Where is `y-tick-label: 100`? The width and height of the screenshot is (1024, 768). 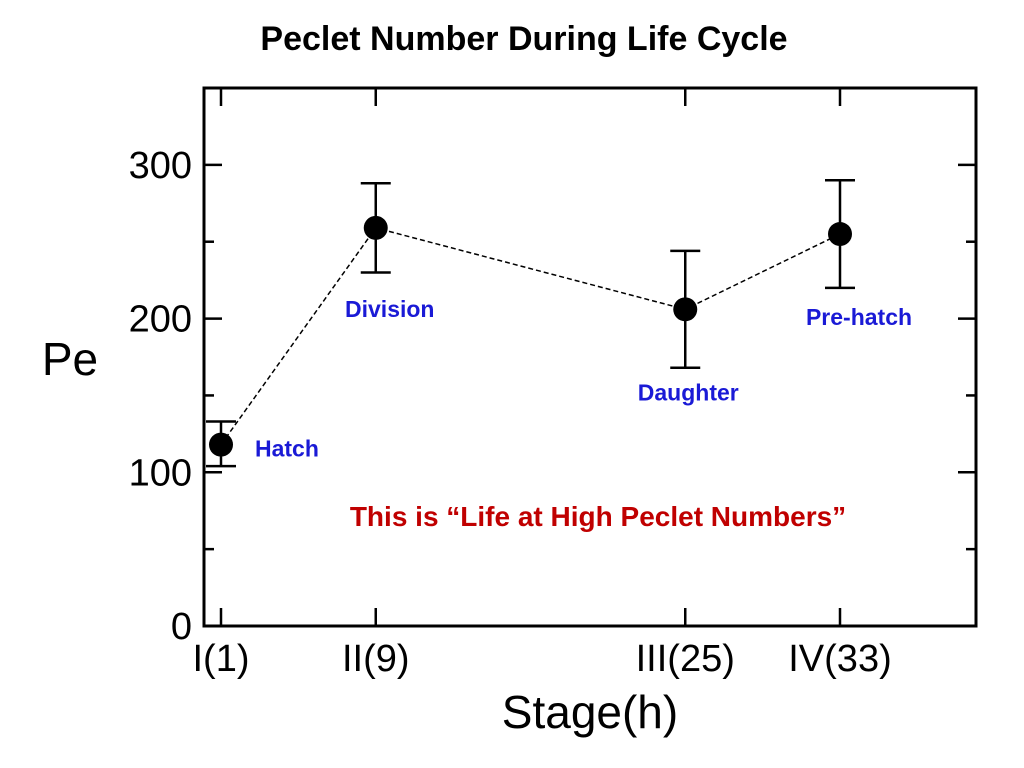
y-tick-label: 100 is located at coordinates (160, 473).